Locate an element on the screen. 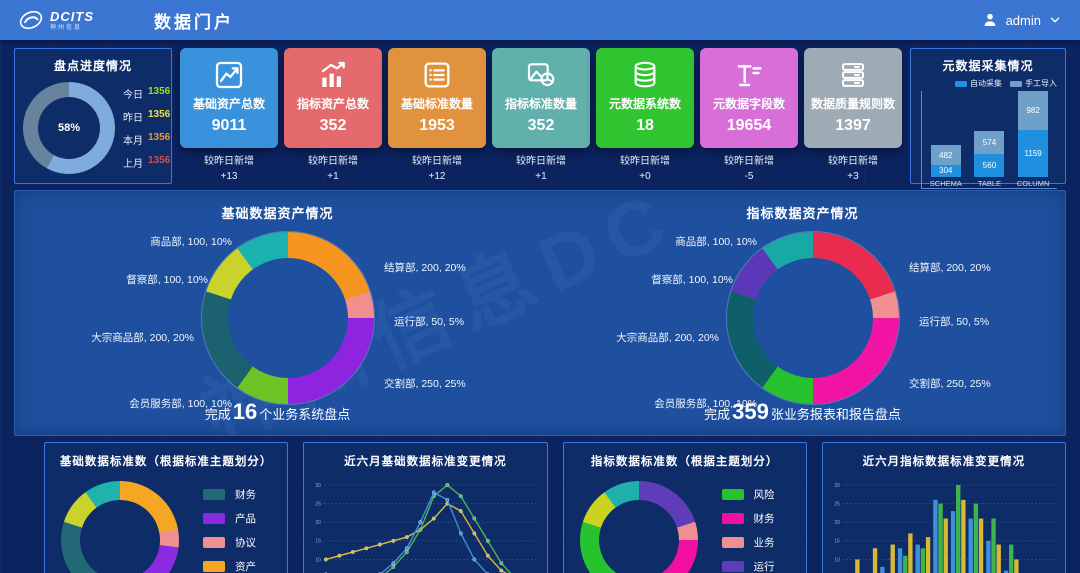 This screenshot has height=573, width=1080. bar-segment: 1159 is located at coordinates (1033, 153).